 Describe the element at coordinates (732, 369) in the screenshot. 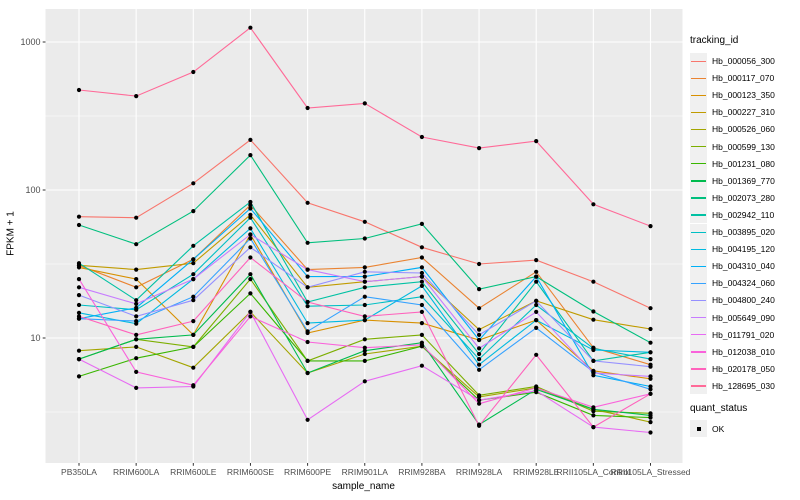

I see `legend-item-Hb_020178_050: Hb_020178_050` at that location.